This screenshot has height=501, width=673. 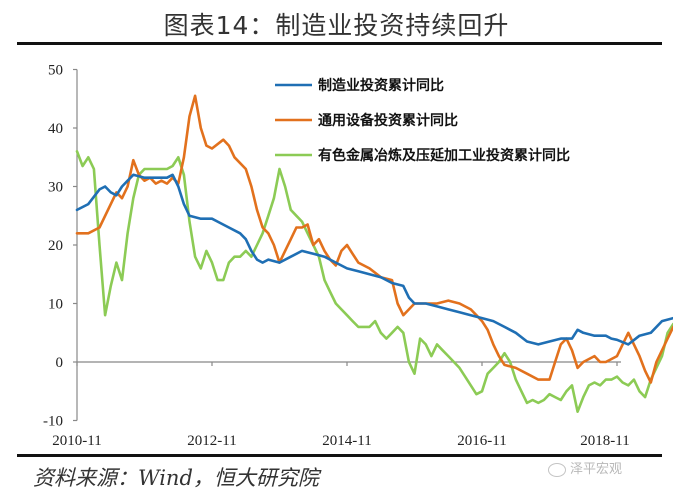 What do you see at coordinates (339, 455) in the screenshot?
I see `bottom-divider` at bounding box center [339, 455].